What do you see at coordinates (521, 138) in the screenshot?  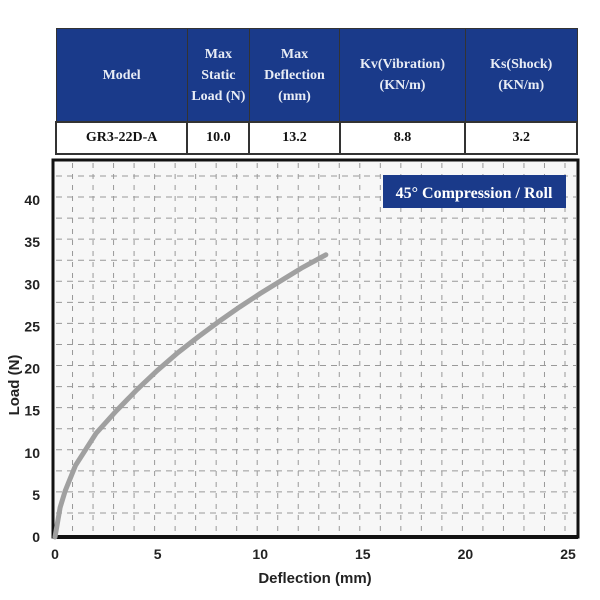 I see `cell-ks: 3.2` at bounding box center [521, 138].